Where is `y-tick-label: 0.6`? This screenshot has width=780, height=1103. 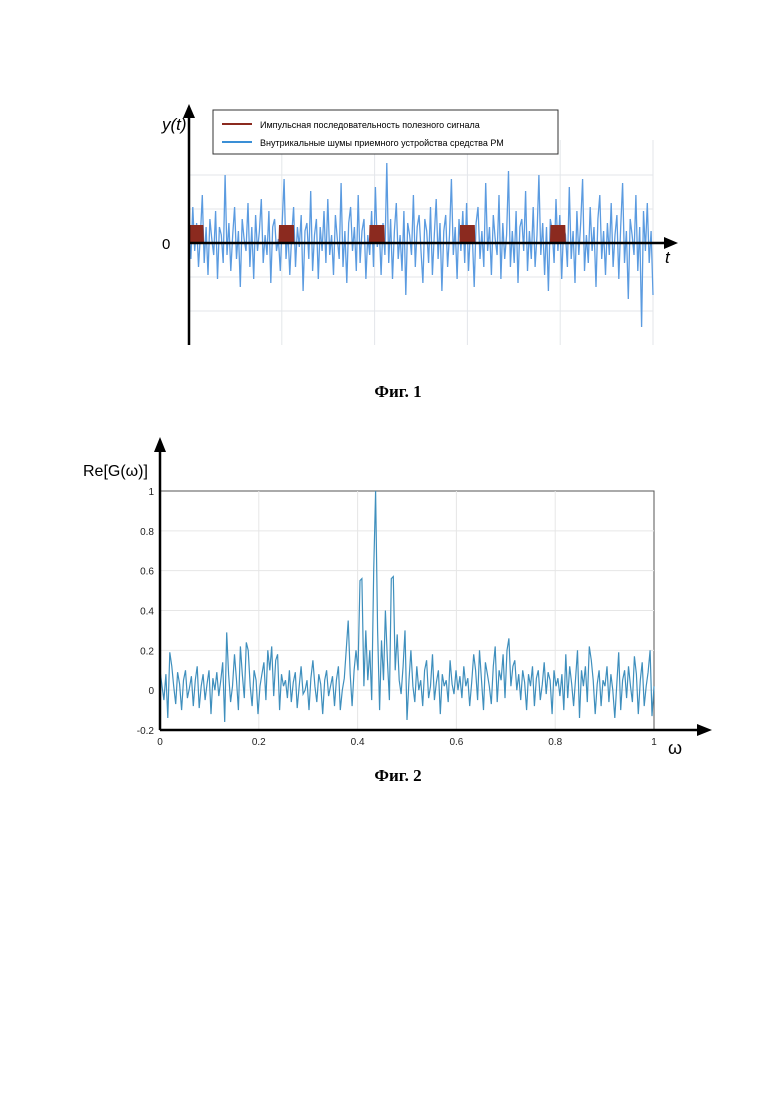
y-tick-label: 0.6 is located at coordinates (147, 572).